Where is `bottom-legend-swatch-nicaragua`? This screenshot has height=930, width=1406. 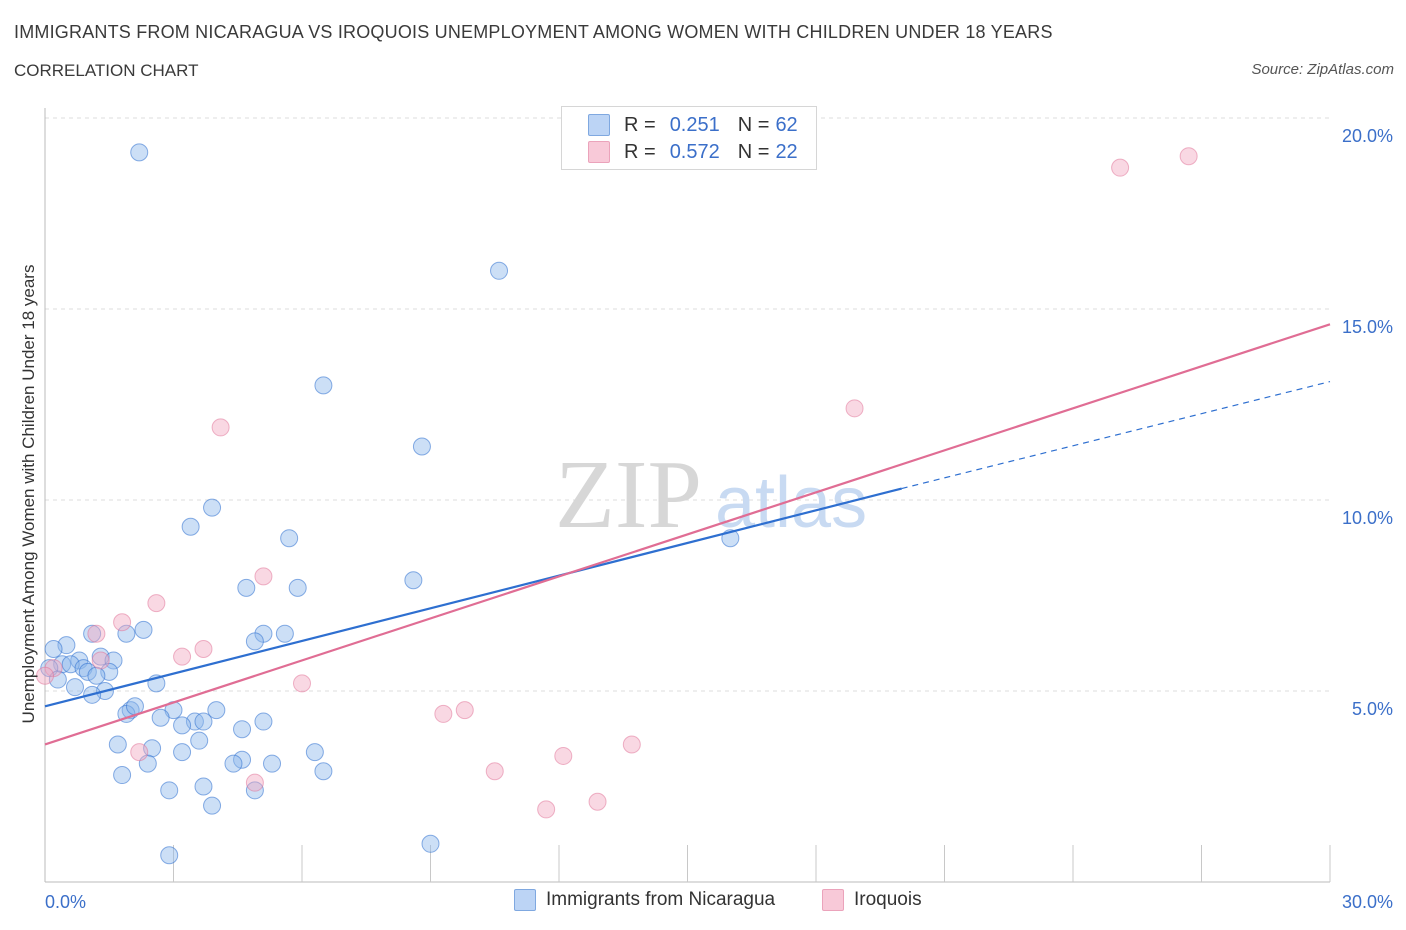 bottom-legend-swatch-nicaragua is located at coordinates (525, 900).